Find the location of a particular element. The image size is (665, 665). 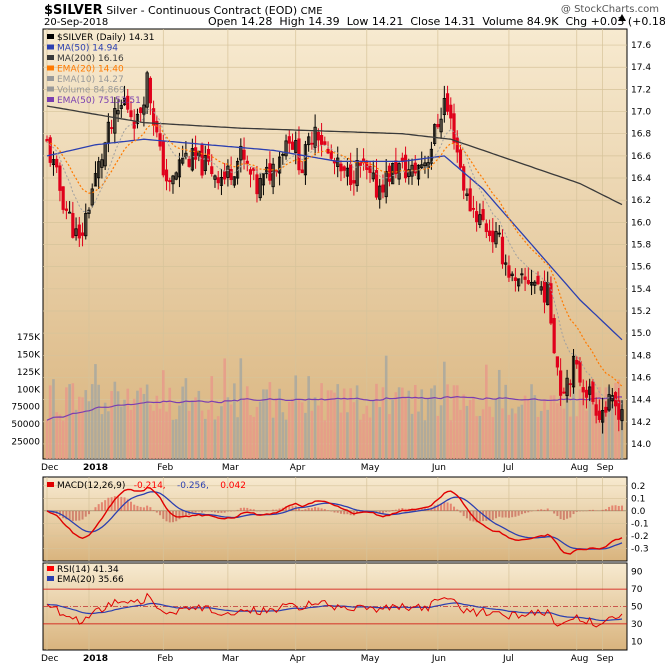

volume-tick-label: 175K is located at coordinates (29, 338).